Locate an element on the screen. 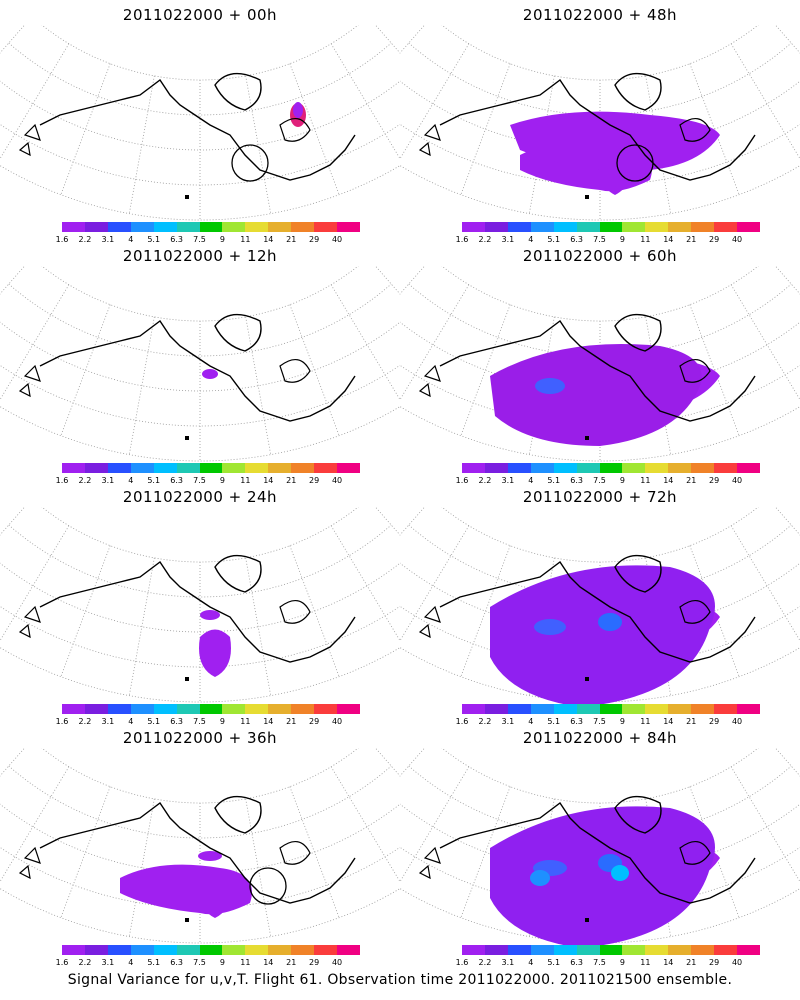 The width and height of the screenshot is (800, 1000). colorbar-tick-label: 14 is located at coordinates (268, 962).